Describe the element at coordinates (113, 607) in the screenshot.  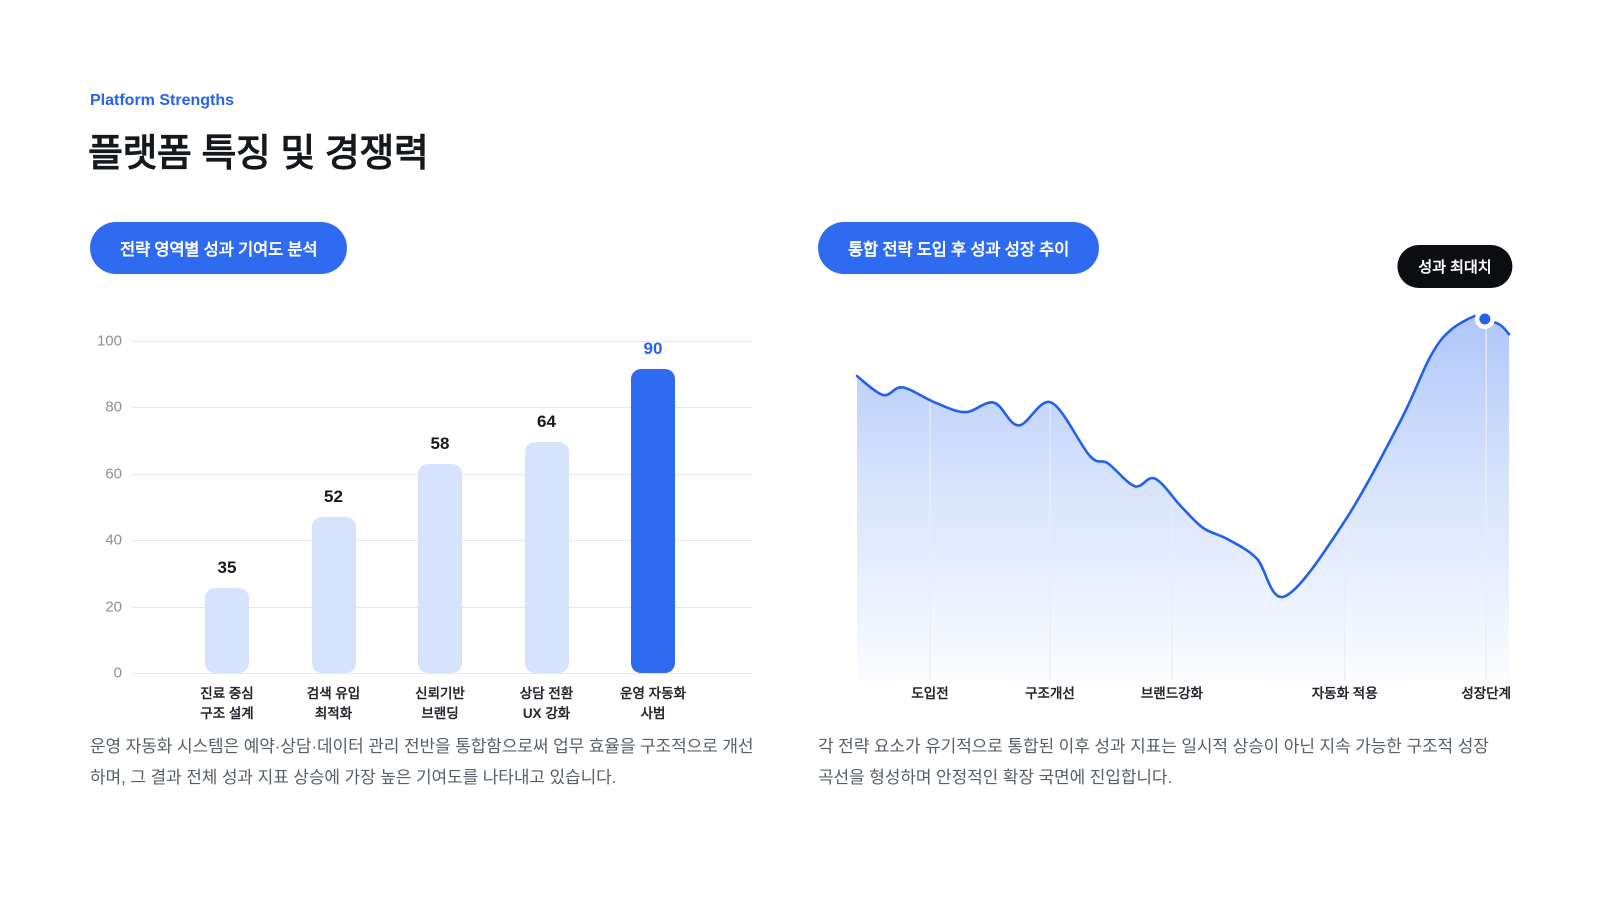
I see `bar-ytick-20: 20` at that location.